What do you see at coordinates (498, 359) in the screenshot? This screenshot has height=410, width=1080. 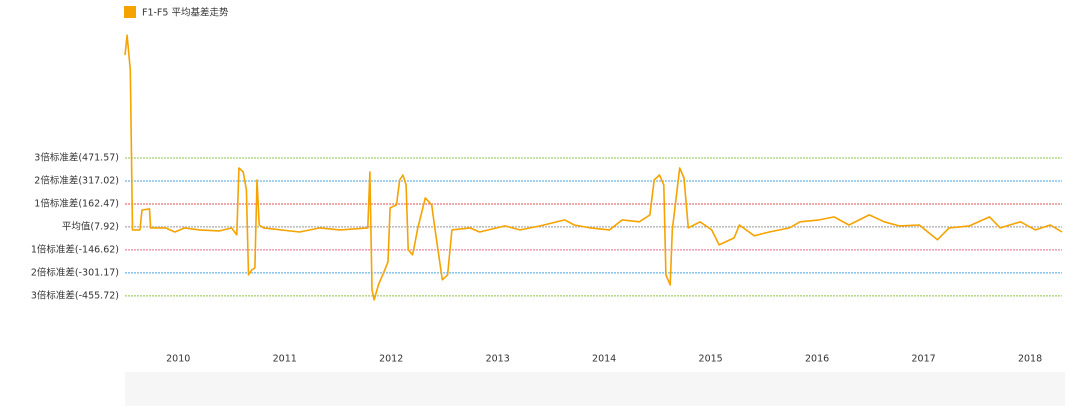 I see `x-tick-label: 2013` at bounding box center [498, 359].